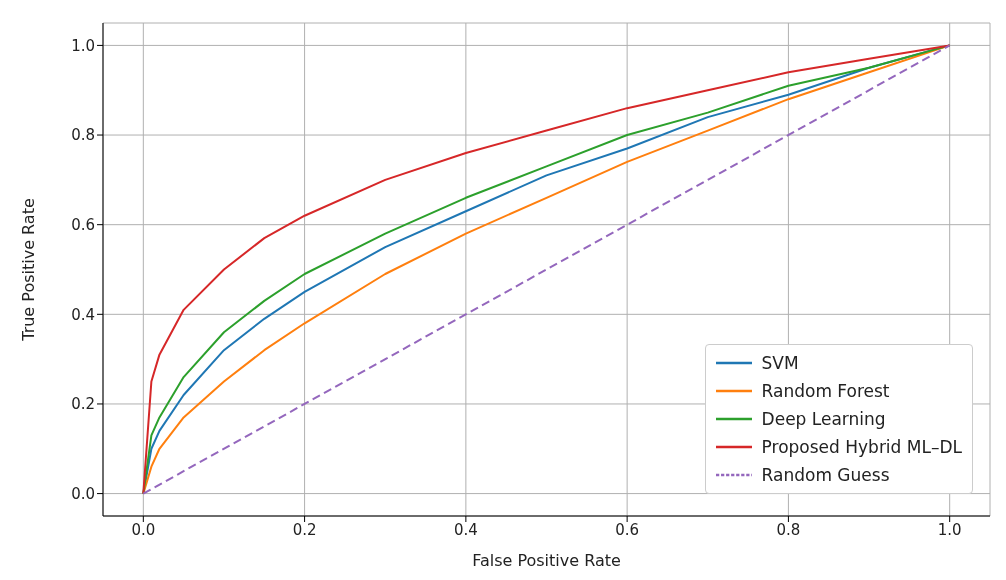 Image resolution: width=1006 pixels, height=580 pixels. Describe the element at coordinates (465, 529) in the screenshot. I see `x-tick-label: 0.4` at that location.